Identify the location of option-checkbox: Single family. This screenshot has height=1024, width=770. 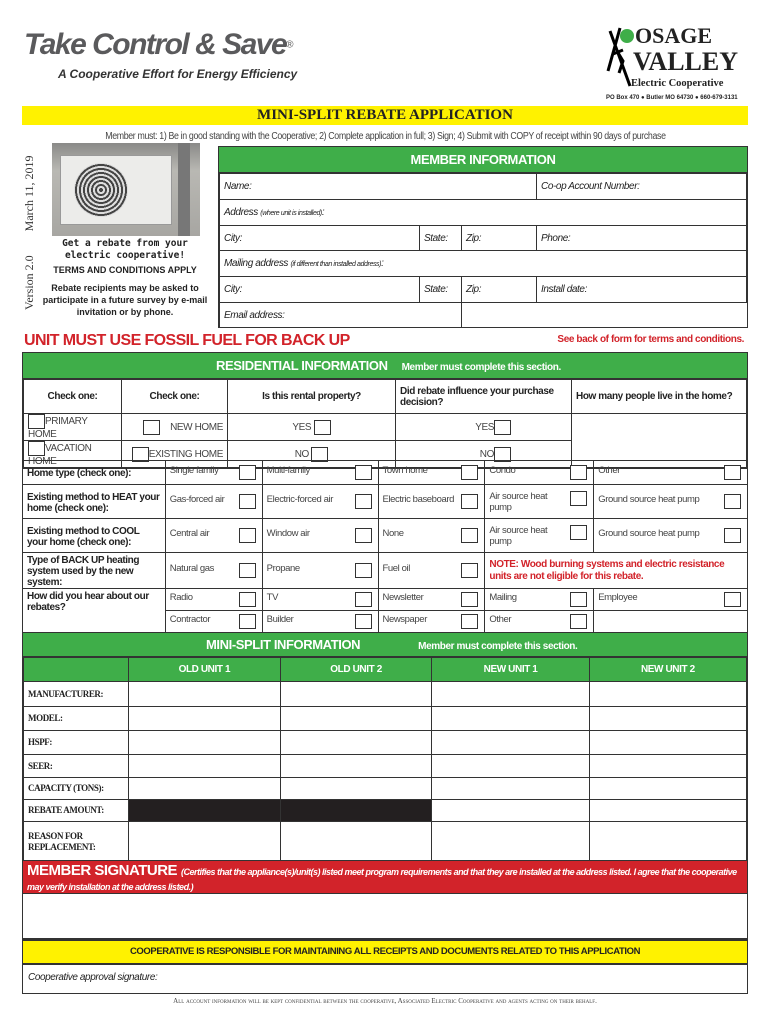
(213, 472).